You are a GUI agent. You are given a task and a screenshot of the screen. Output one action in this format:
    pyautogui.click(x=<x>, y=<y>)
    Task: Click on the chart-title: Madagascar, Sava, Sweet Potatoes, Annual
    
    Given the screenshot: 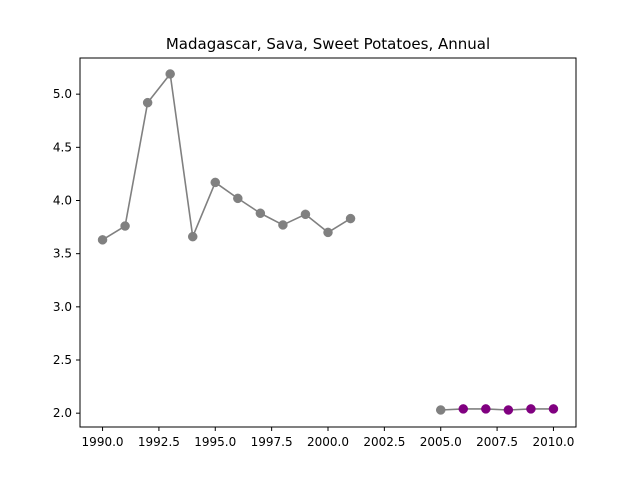 What is the action you would take?
    pyautogui.click(x=328, y=44)
    